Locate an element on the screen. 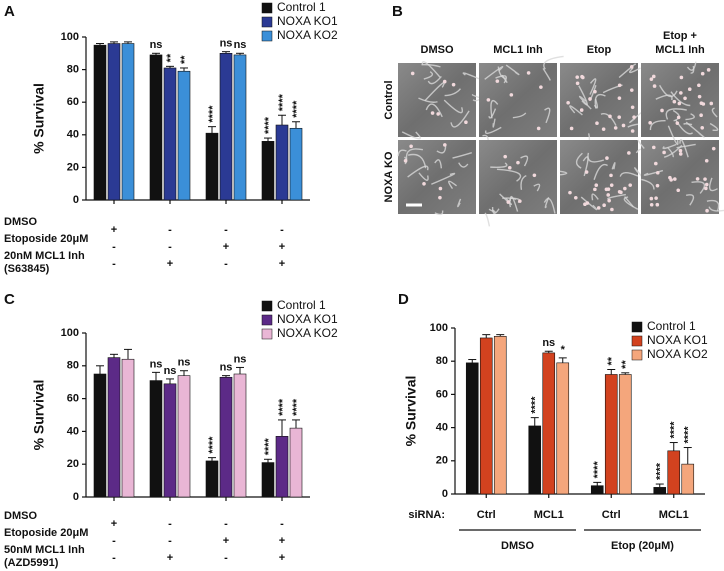 The width and height of the screenshot is (724, 571). group-label: Etop (20μM) is located at coordinates (642, 546).